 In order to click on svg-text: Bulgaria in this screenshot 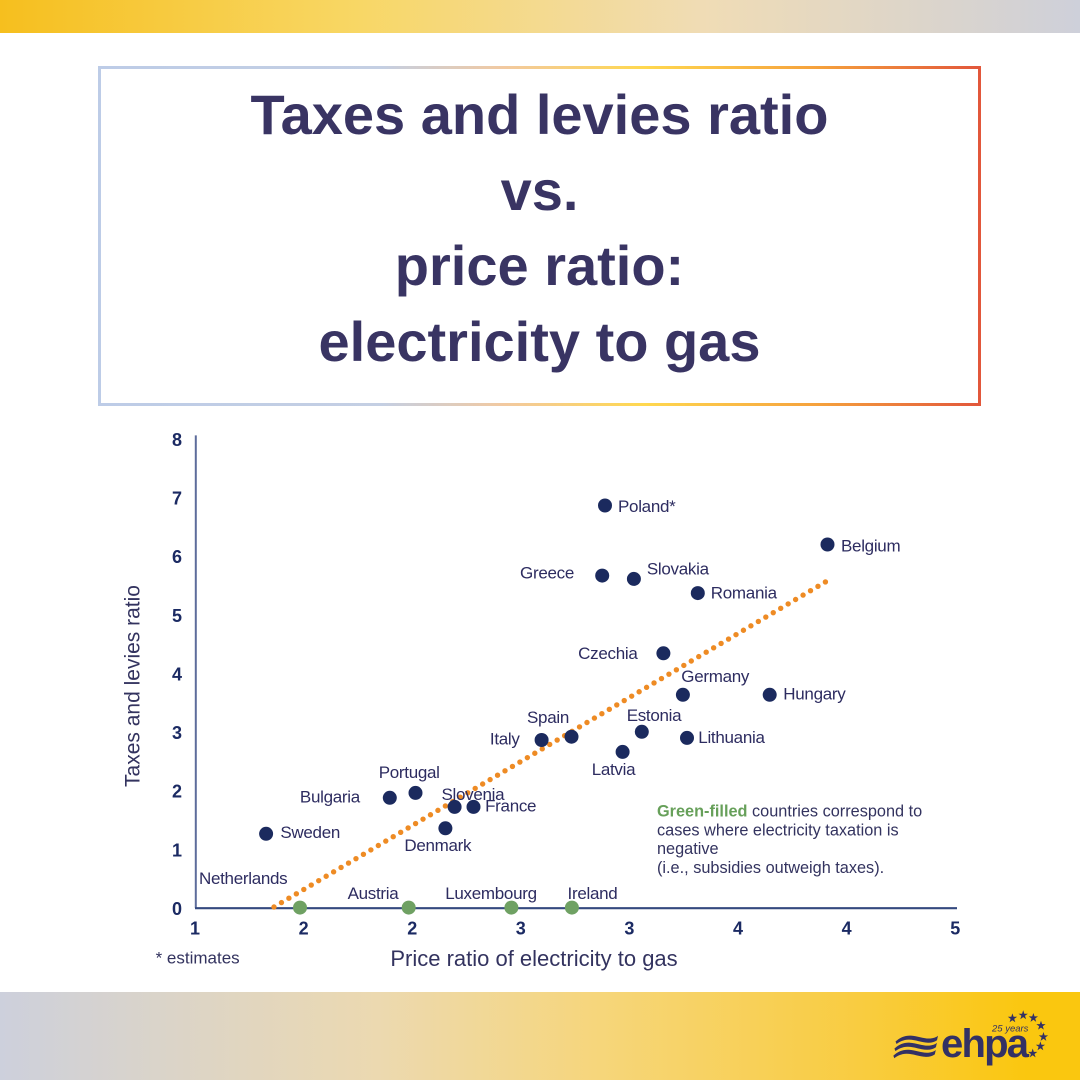, I will do `click(330, 796)`.